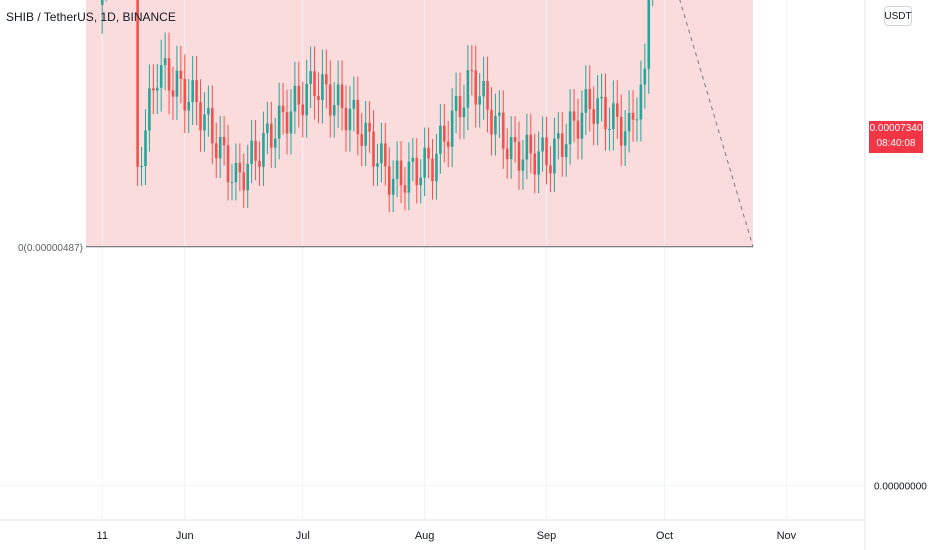 This screenshot has height=550, width=932. I want to click on y-tick-label-0: 0.00000000, so click(900, 487).